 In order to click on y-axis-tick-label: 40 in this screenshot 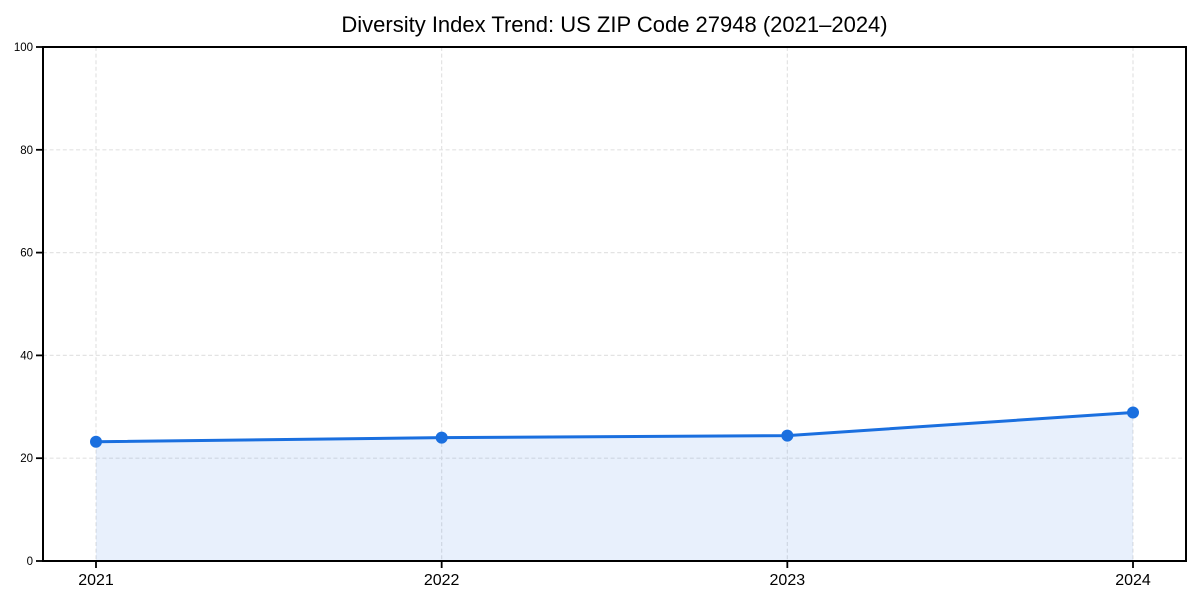, I will do `click(26, 356)`.